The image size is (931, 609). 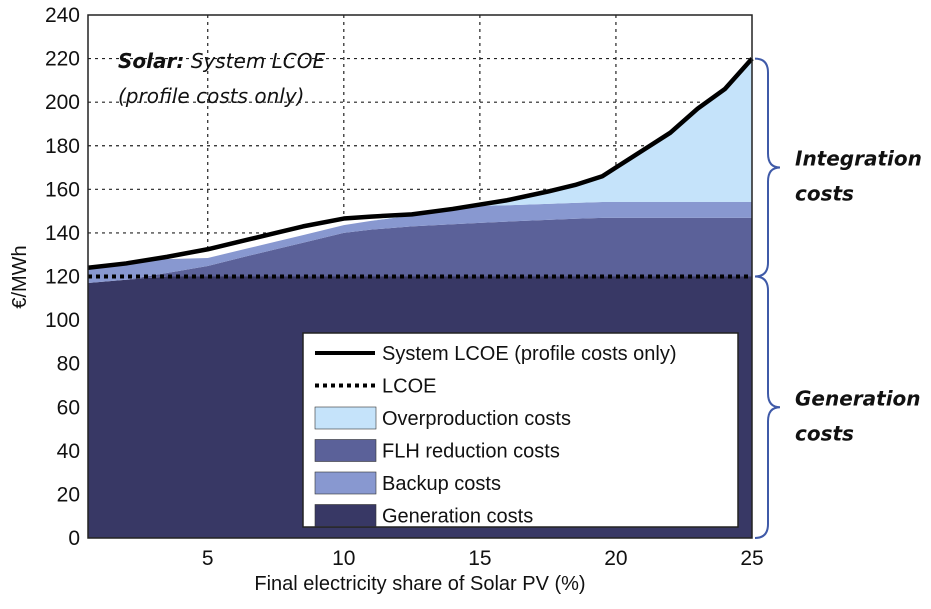 What do you see at coordinates (68, 494) in the screenshot?
I see `y-tick-label: 20` at bounding box center [68, 494].